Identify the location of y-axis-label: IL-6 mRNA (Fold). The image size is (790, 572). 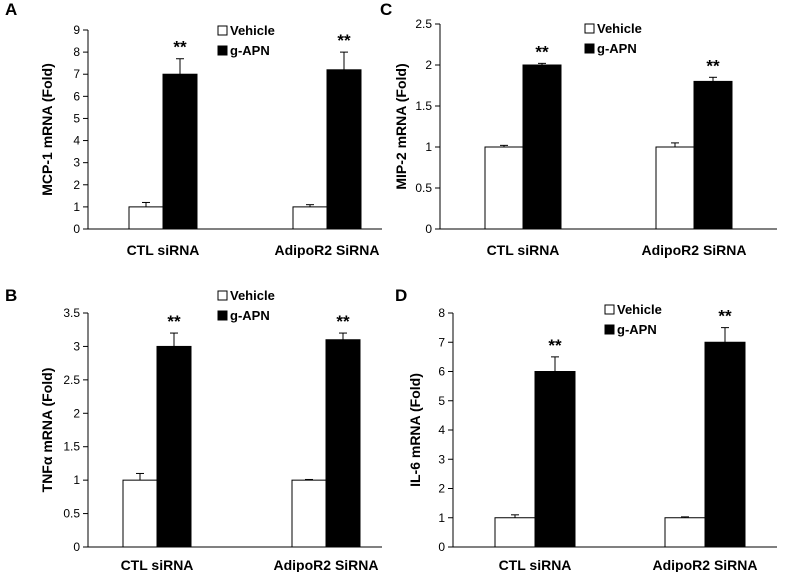
(415, 430).